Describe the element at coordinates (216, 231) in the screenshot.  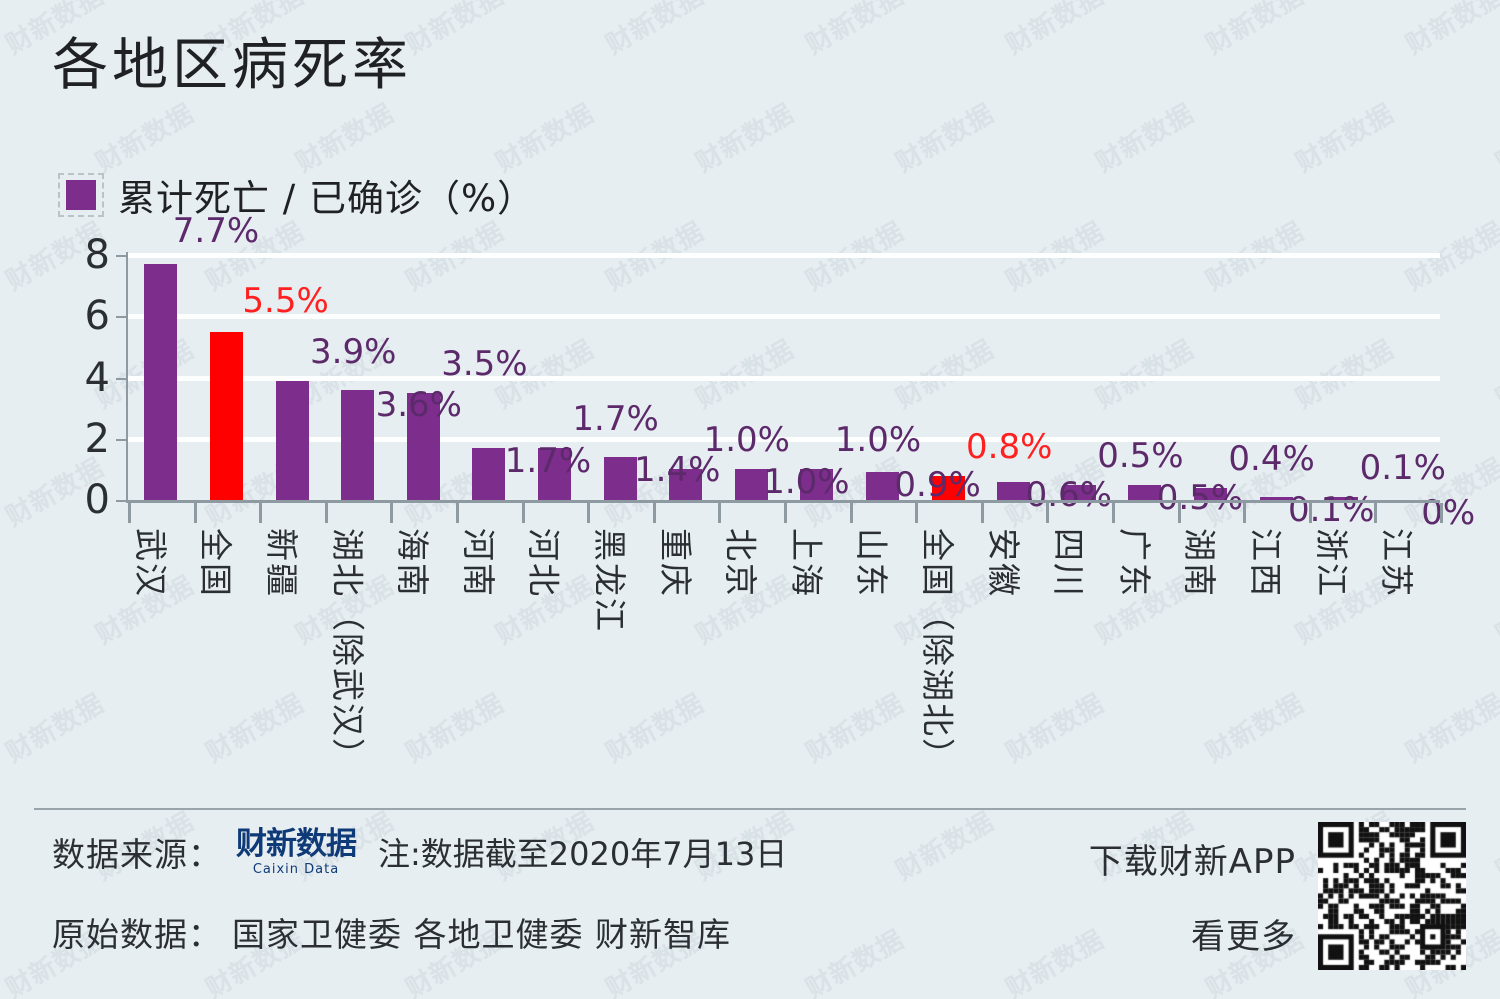
I see `bar-value-label: 7.7%` at that location.